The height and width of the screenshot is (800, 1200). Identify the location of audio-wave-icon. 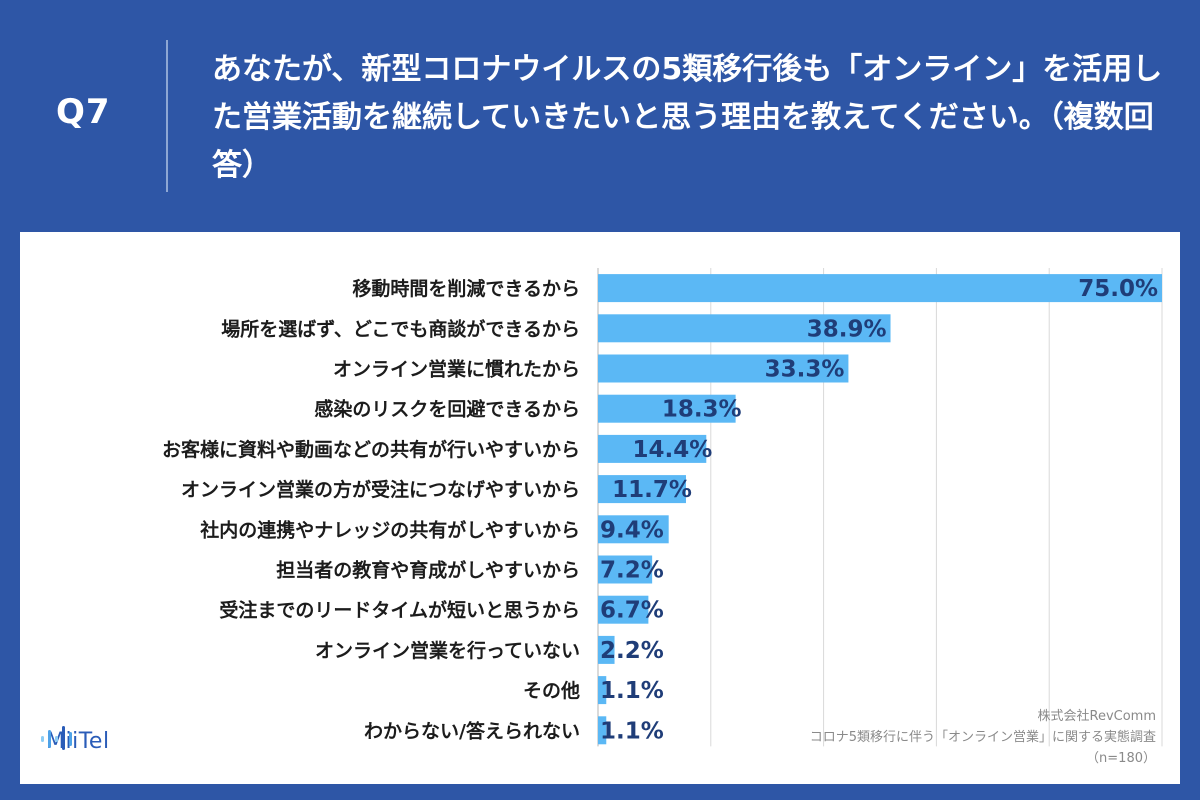
(56, 738).